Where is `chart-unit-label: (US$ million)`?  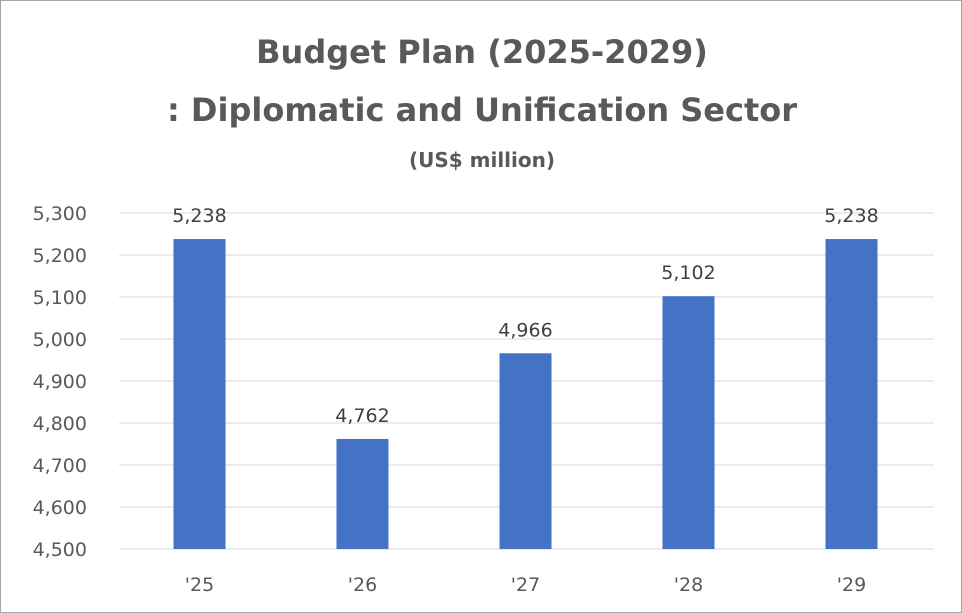
chart-unit-label: (US$ million) is located at coordinates (482, 160).